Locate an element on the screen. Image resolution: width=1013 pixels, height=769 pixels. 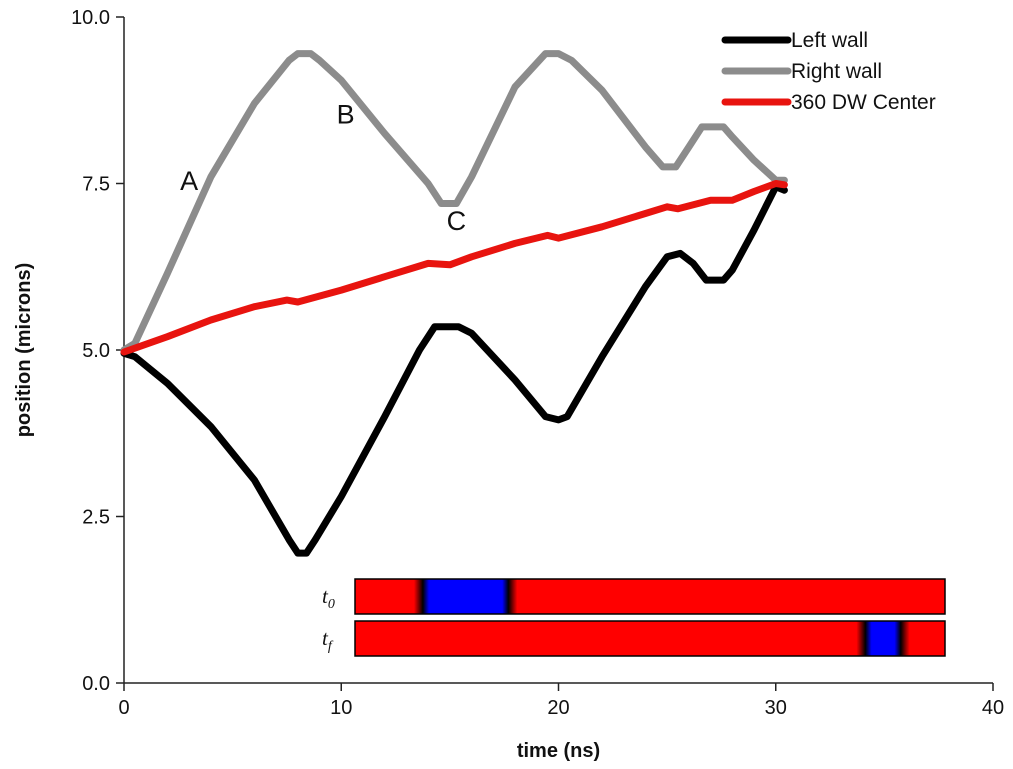
legend-entry: Right wall is located at coordinates (836, 71).